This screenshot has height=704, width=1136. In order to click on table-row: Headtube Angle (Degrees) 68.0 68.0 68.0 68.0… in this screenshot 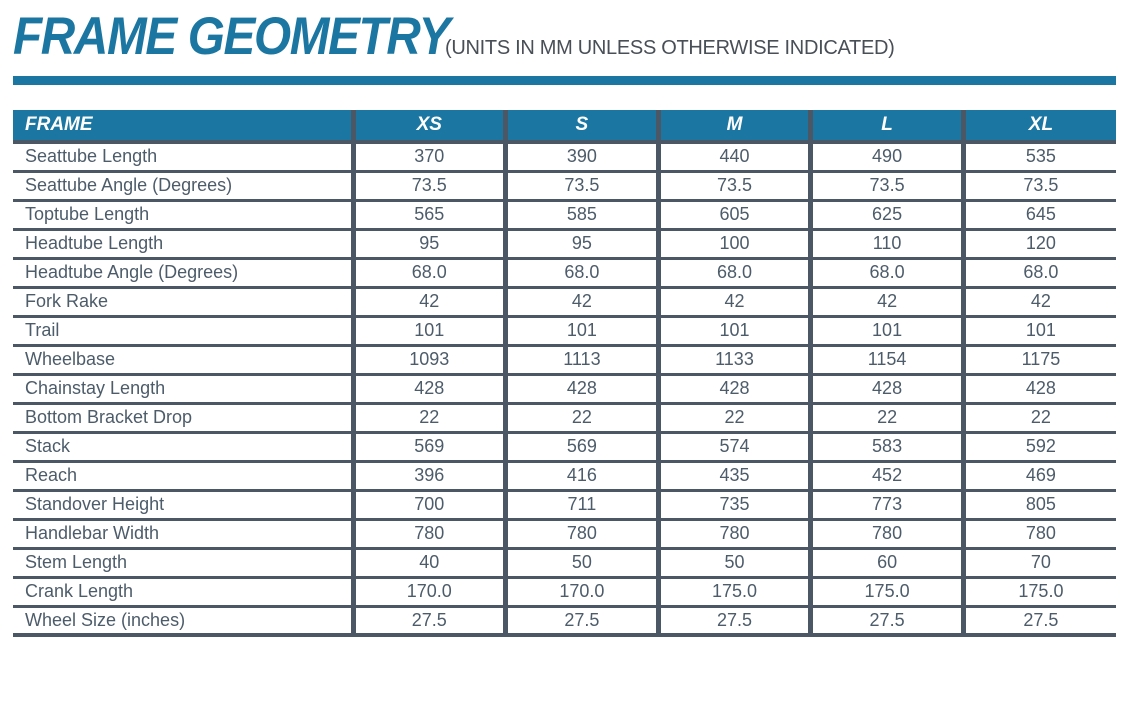, I will do `click(564, 273)`.